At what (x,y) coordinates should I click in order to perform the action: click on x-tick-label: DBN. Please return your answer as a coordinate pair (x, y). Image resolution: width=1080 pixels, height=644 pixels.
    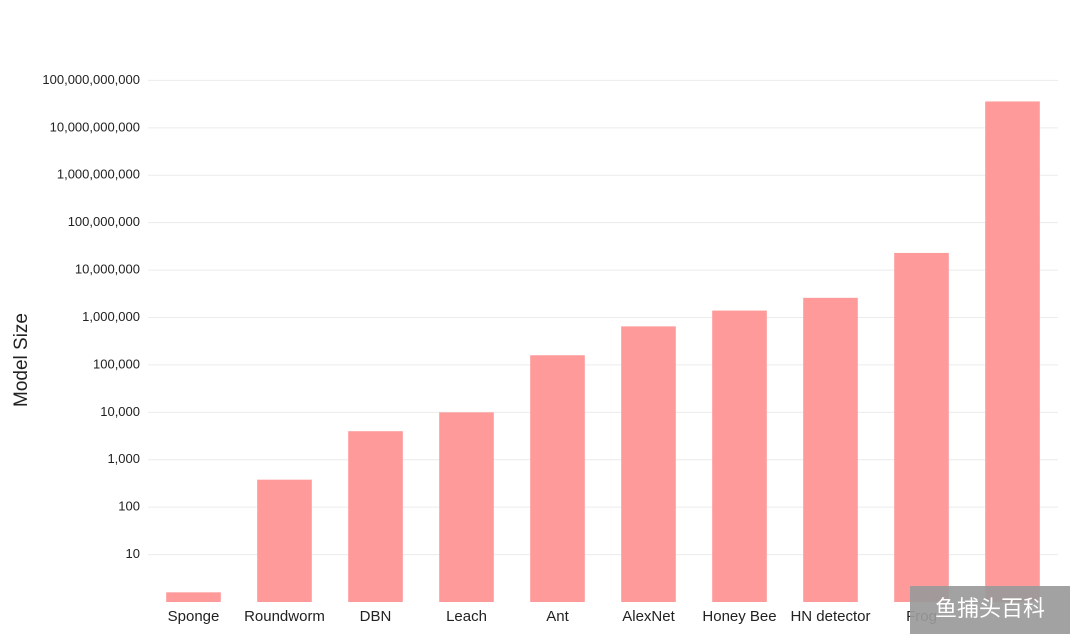
    Looking at the image, I should click on (376, 616).